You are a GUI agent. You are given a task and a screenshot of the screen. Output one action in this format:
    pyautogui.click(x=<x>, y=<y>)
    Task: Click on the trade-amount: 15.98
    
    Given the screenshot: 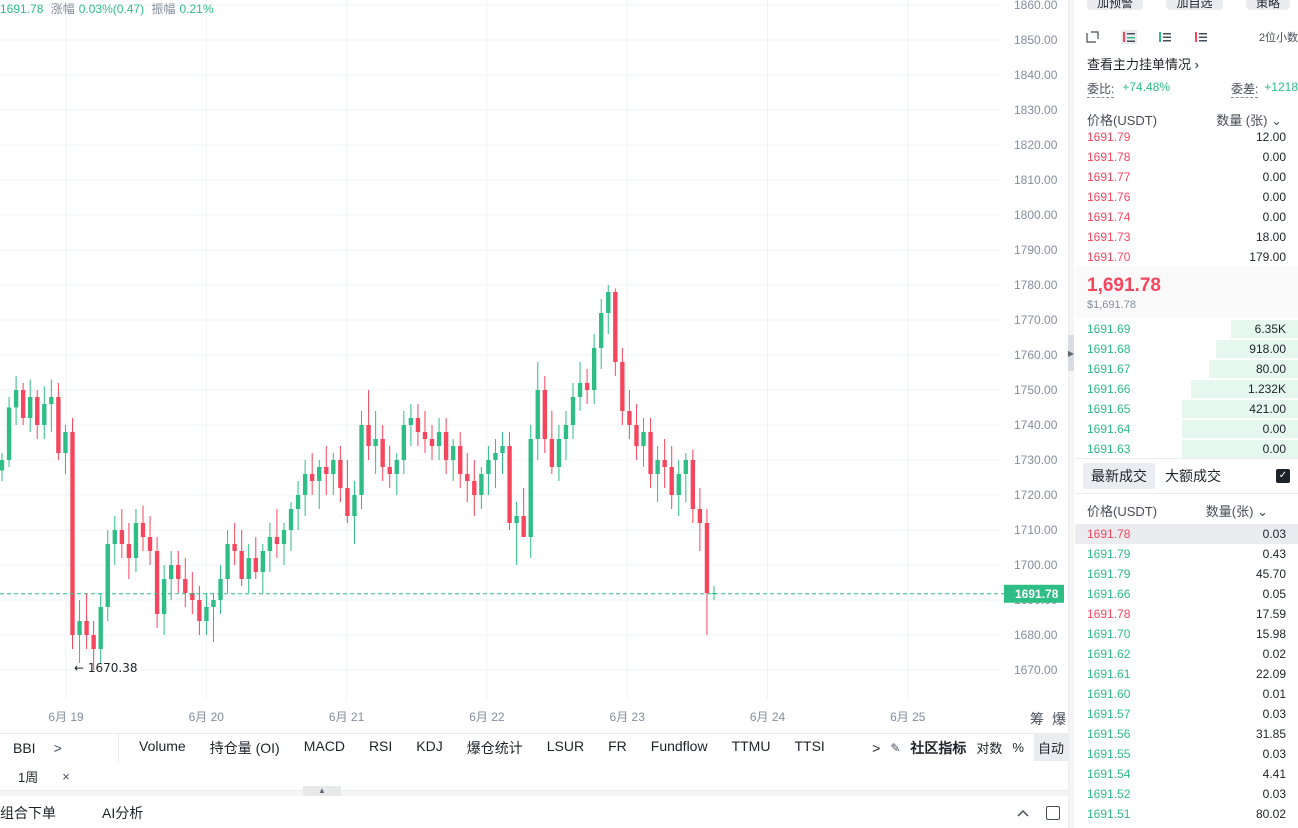 What is the action you would take?
    pyautogui.click(x=1270, y=634)
    